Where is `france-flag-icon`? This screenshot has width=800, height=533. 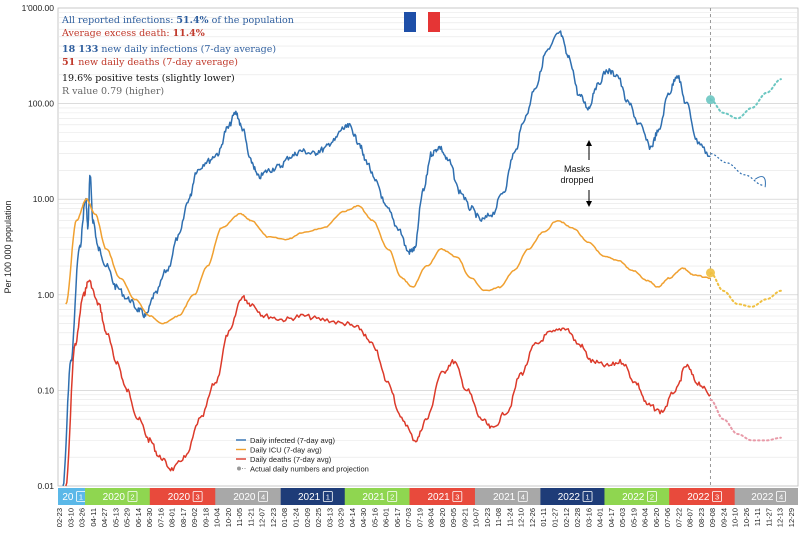 france-flag-icon is located at coordinates (422, 22).